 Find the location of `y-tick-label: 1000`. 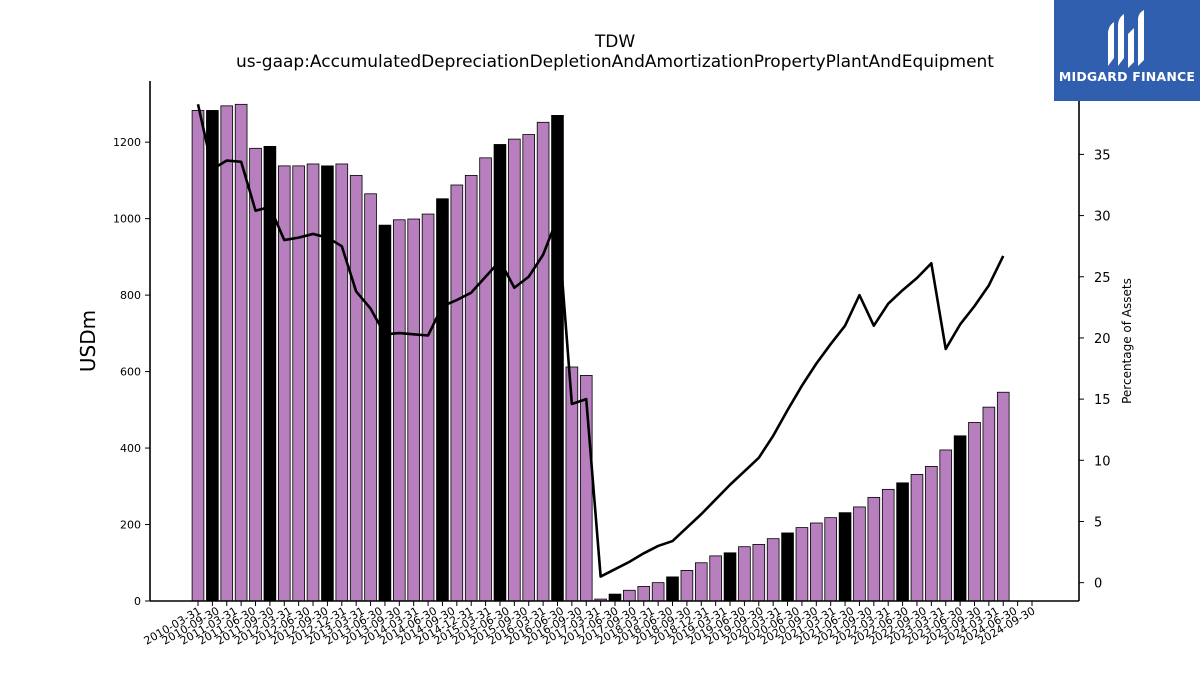

y-tick-label: 1000 is located at coordinates (127, 219).